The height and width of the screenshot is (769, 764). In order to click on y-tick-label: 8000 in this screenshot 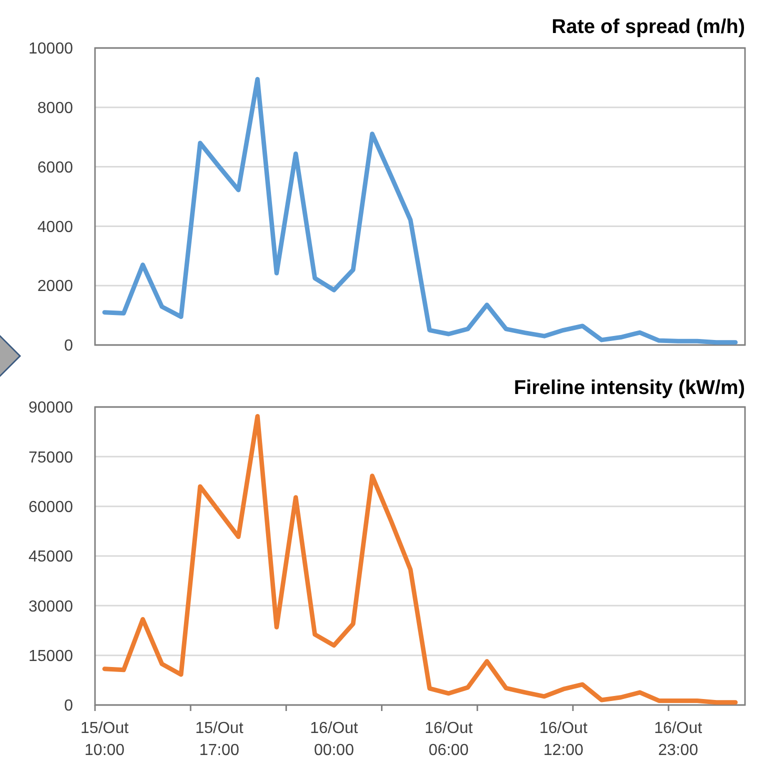, I will do `click(55, 108)`.